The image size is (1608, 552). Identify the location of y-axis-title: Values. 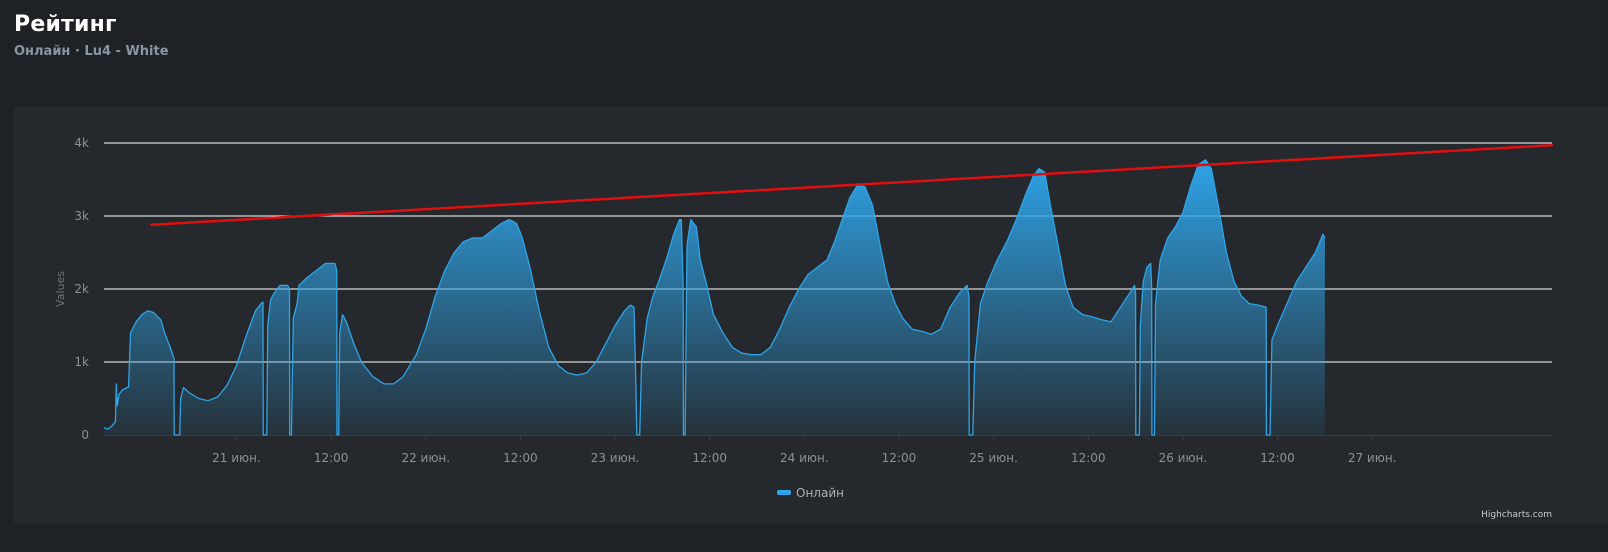
(60, 289).